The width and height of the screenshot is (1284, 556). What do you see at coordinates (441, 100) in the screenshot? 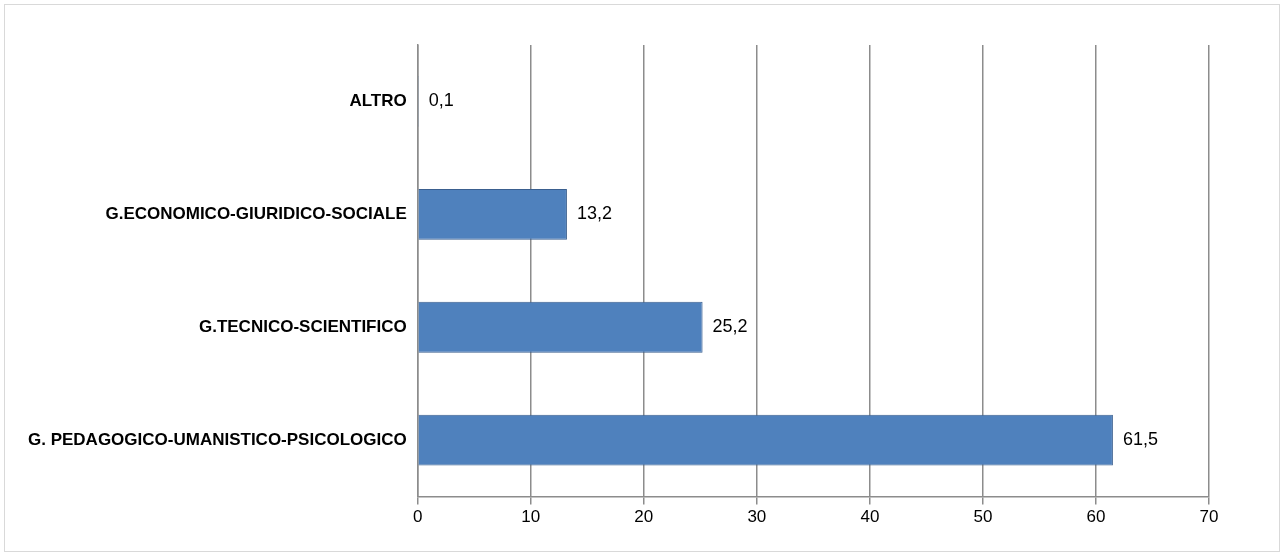
I see `data-label: 0,1` at bounding box center [441, 100].